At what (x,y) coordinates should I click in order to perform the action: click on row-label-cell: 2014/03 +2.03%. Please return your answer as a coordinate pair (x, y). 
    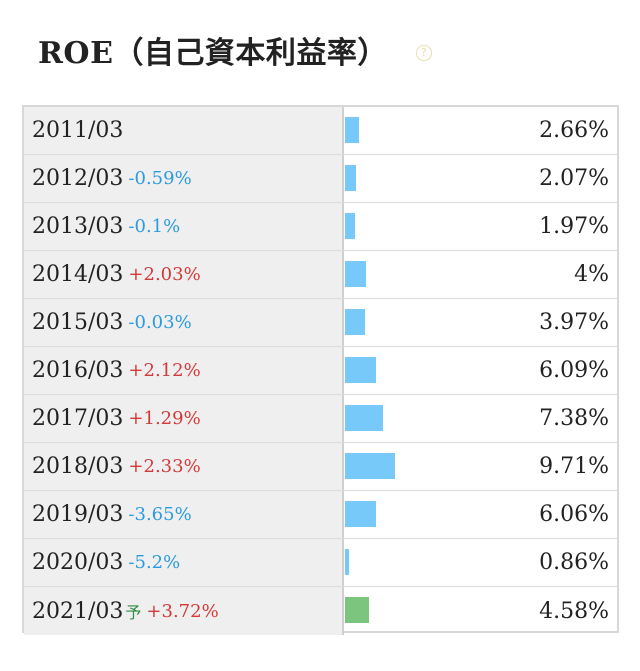
    Looking at the image, I should click on (184, 274).